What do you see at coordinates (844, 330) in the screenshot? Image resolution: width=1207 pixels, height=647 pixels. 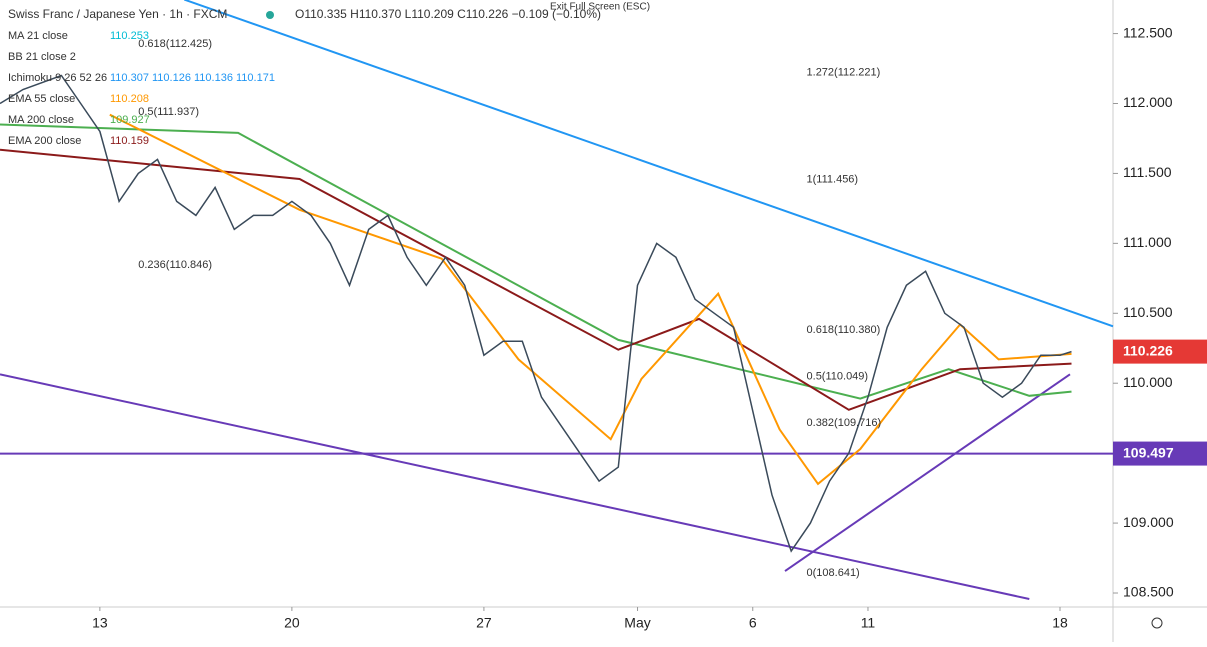 I see `fib-label: 0.618(110.380)` at bounding box center [844, 330].